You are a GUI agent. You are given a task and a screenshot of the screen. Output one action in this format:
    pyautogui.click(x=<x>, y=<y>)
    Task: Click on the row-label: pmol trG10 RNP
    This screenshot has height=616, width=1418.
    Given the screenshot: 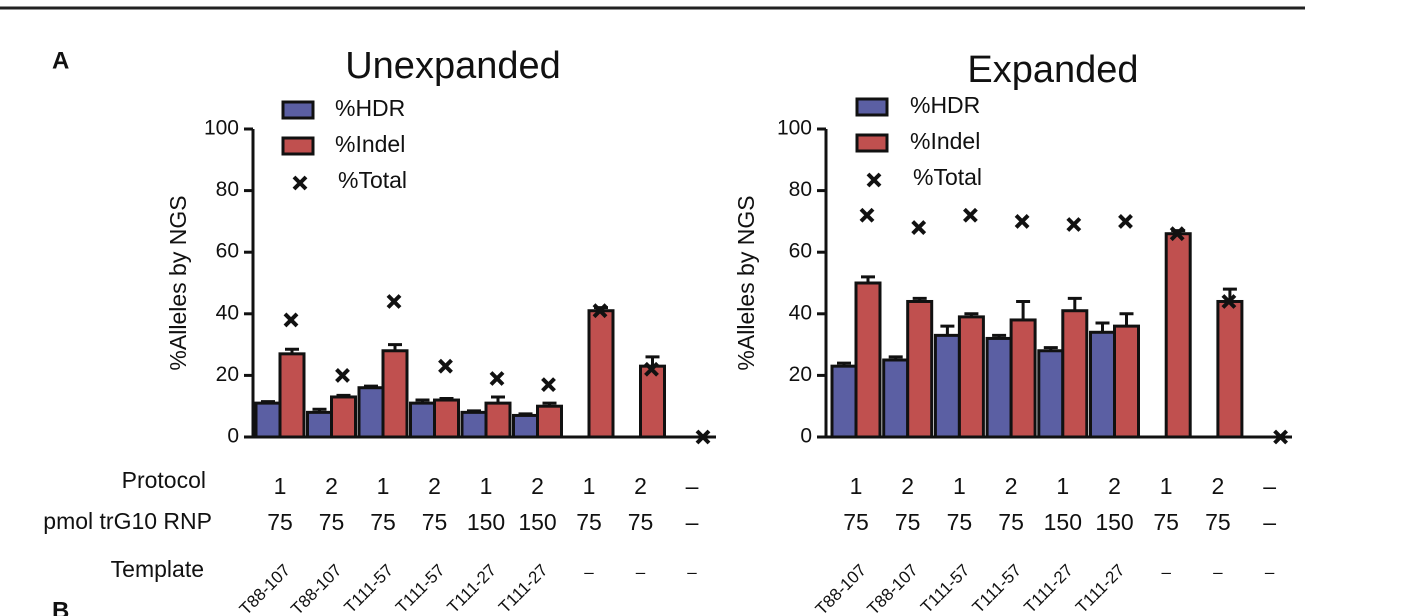 What is the action you would take?
    pyautogui.click(x=127, y=521)
    